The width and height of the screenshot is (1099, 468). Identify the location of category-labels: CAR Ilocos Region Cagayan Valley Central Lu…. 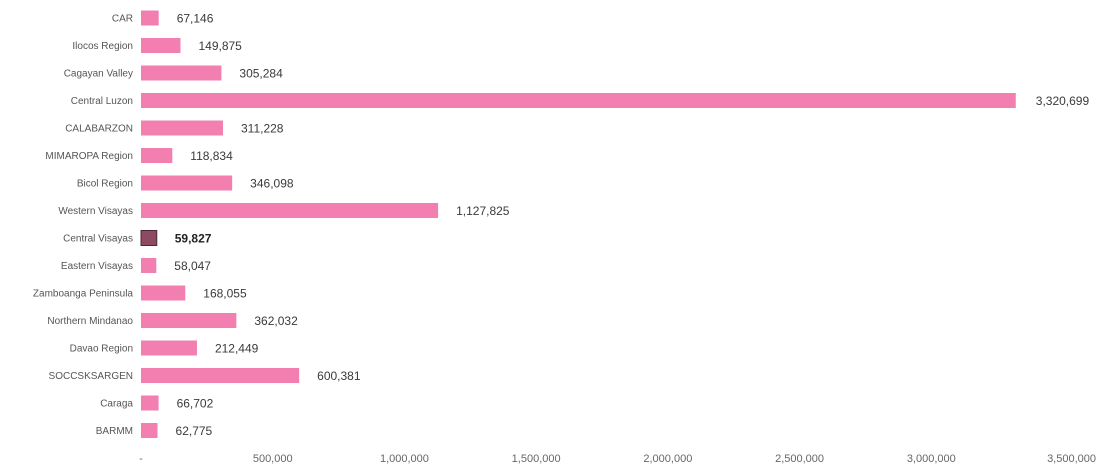
(83, 226).